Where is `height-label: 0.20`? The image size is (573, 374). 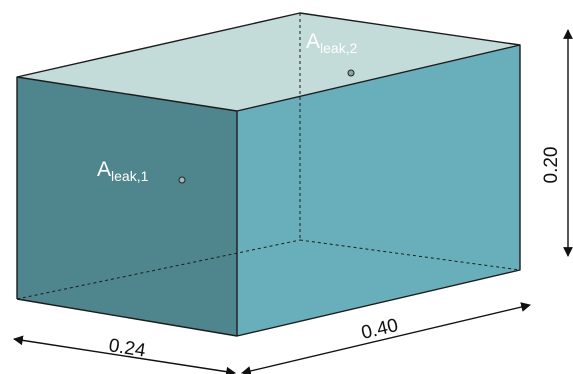
height-label: 0.20 is located at coordinates (551, 165).